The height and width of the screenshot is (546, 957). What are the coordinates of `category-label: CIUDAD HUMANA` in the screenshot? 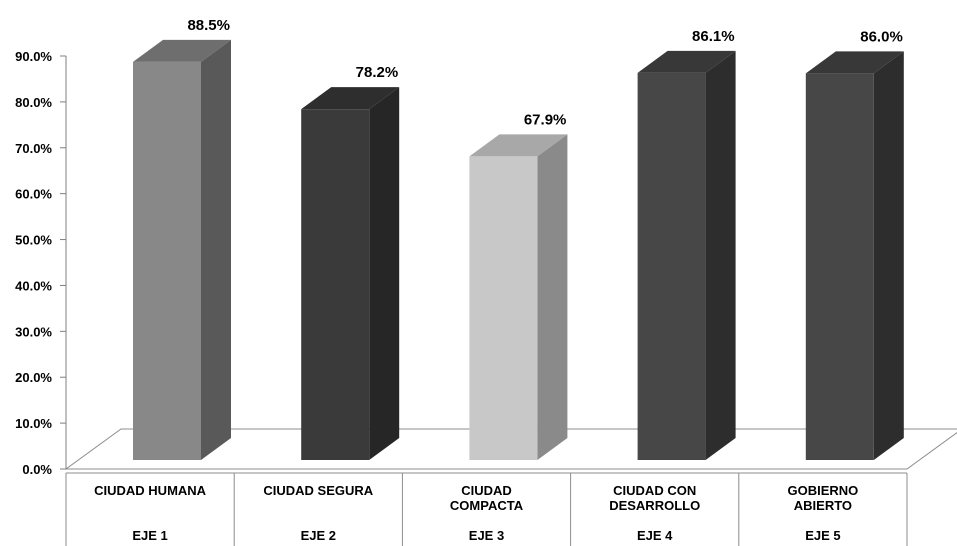 It's located at (150, 490).